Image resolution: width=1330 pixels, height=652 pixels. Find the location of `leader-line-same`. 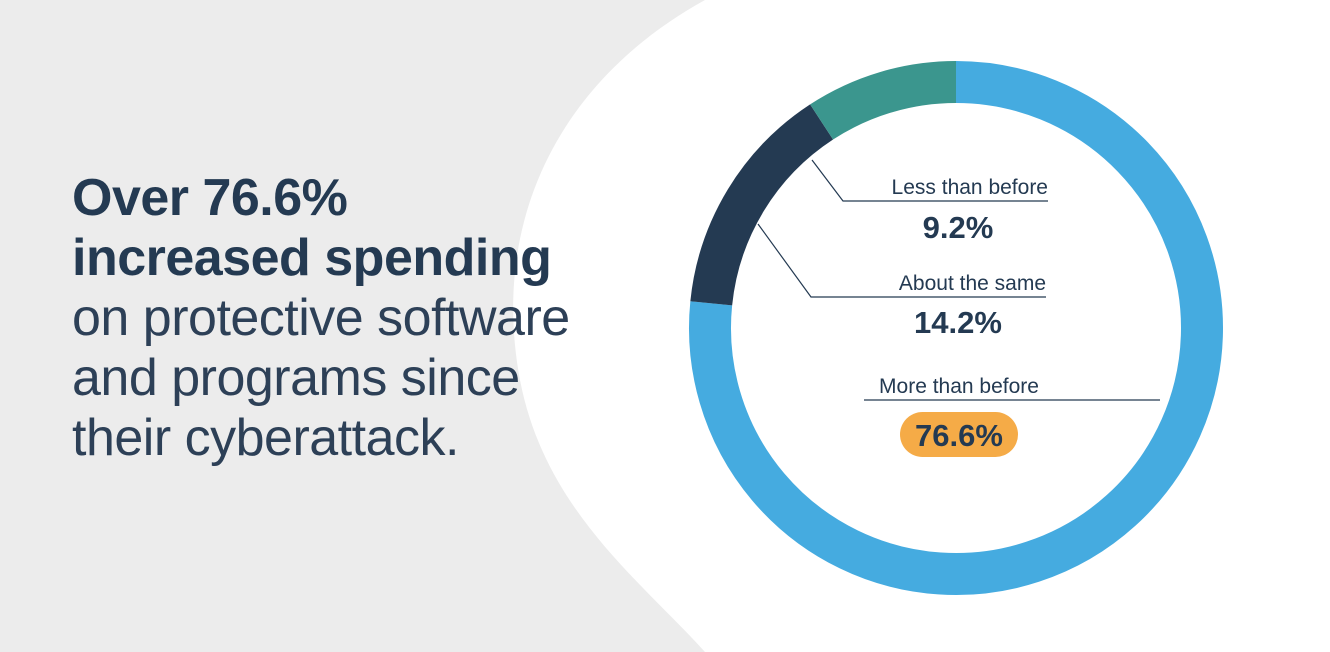

leader-line-same is located at coordinates (901, 260).